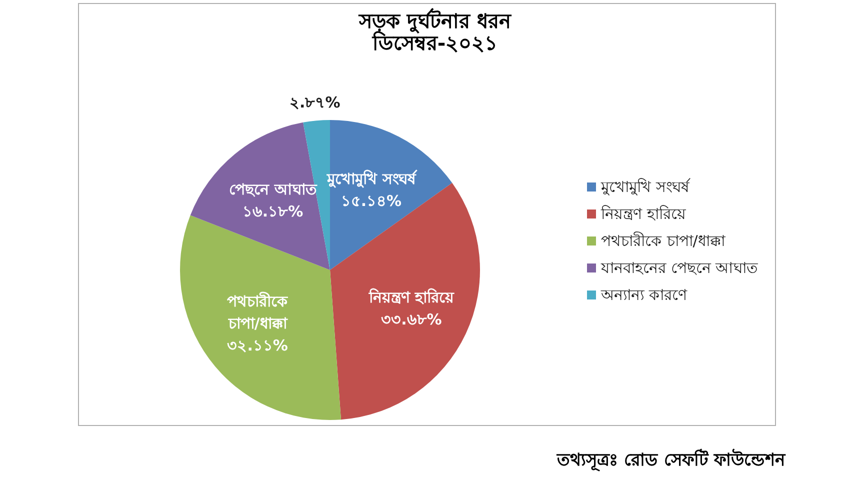 The height and width of the screenshot is (482, 857). Describe the element at coordinates (257, 322) in the screenshot. I see `data-label: পথচারীকে চাপা/ধাক্কা ৩২.১১%` at that location.